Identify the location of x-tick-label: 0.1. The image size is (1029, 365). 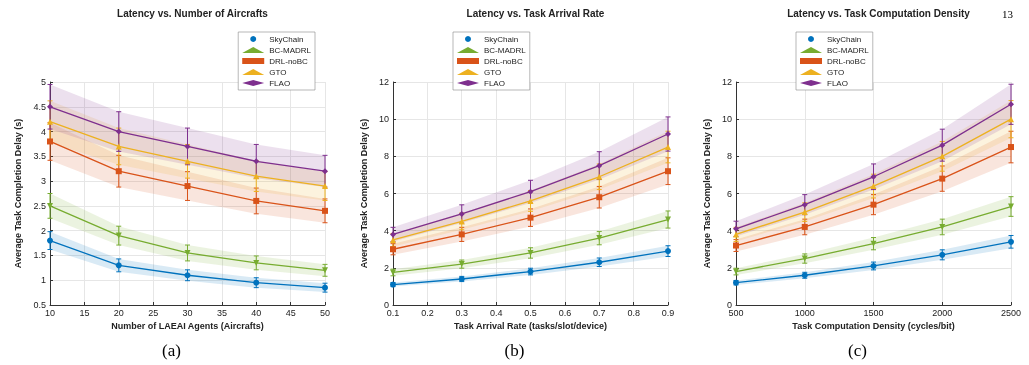
(393, 312).